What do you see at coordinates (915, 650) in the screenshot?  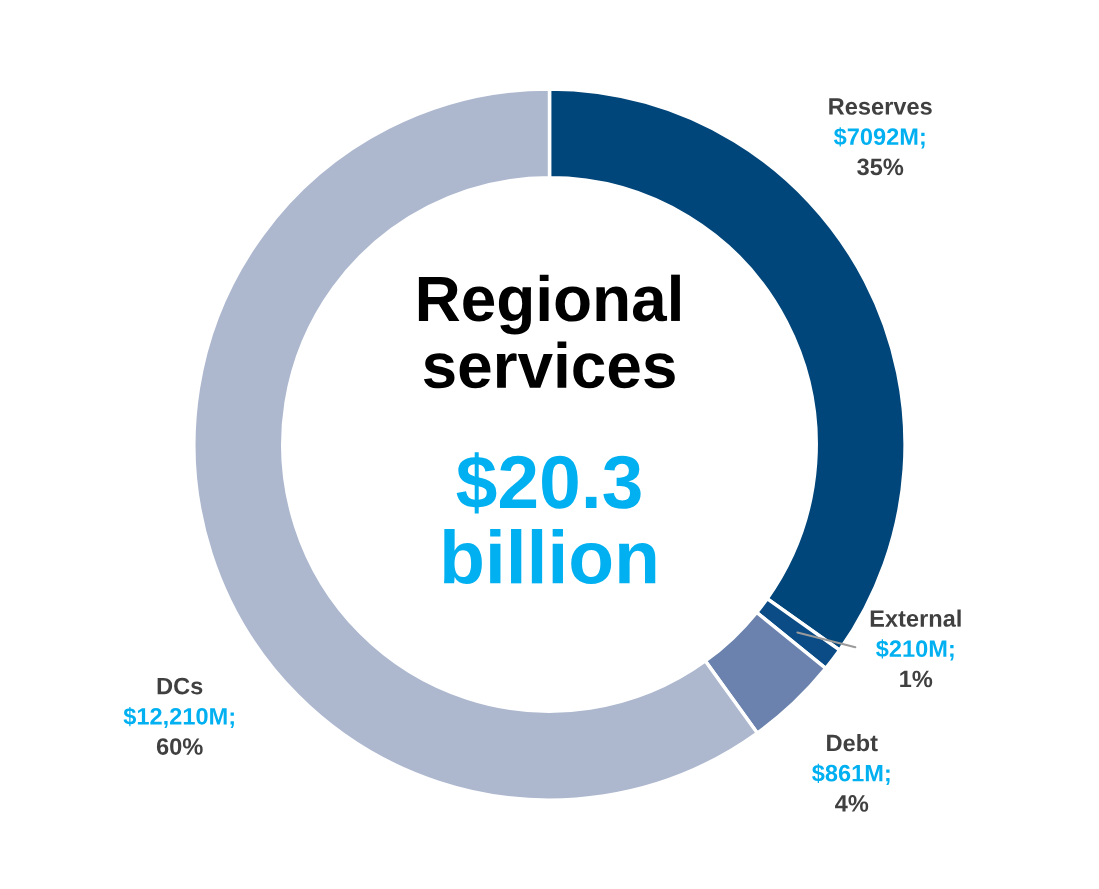 I see `data-label: $210M;` at bounding box center [915, 650].